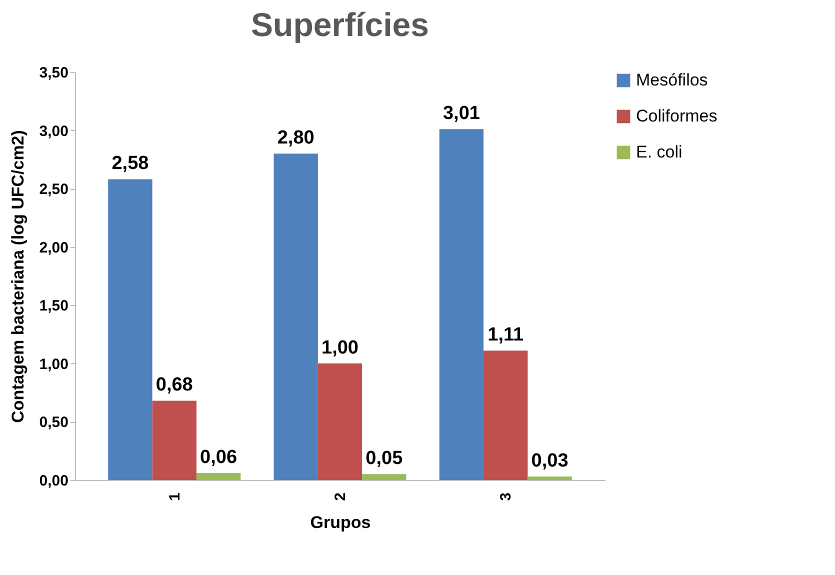  I want to click on data-label: 2,80, so click(295, 138).